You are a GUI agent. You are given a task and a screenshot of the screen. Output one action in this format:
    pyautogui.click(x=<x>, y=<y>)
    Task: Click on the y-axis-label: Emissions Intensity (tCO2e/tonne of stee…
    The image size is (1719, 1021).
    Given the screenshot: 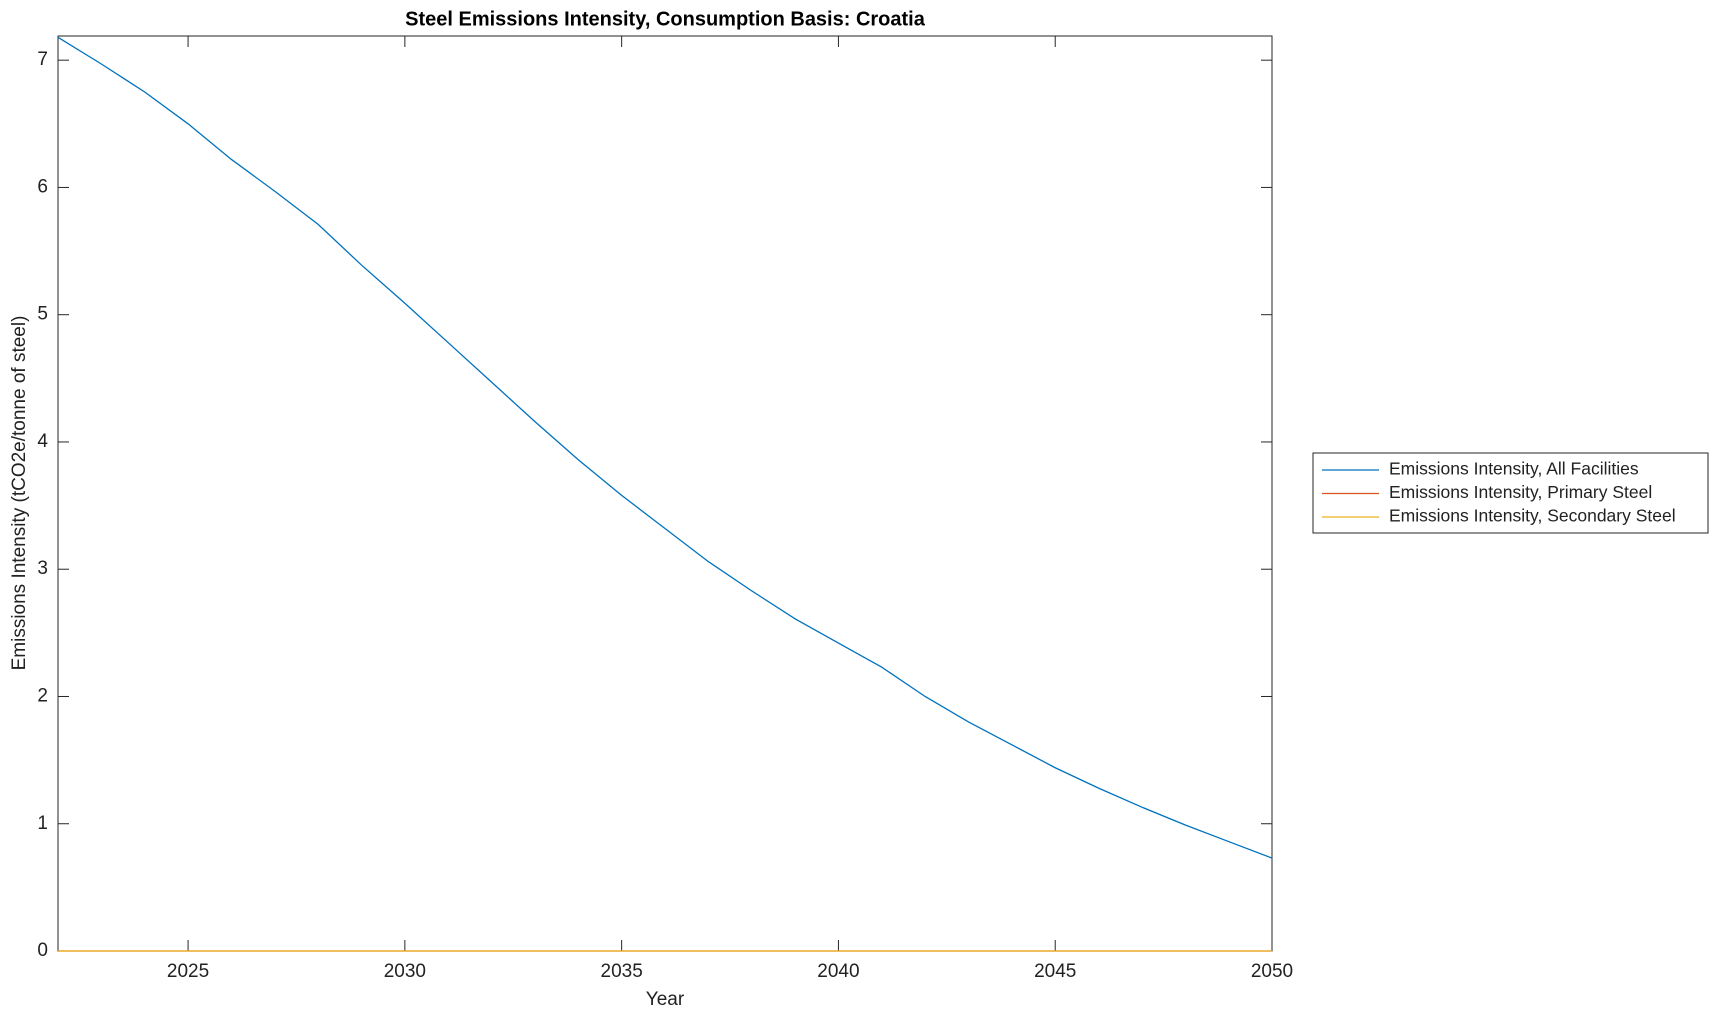 What is the action you would take?
    pyautogui.click(x=19, y=493)
    